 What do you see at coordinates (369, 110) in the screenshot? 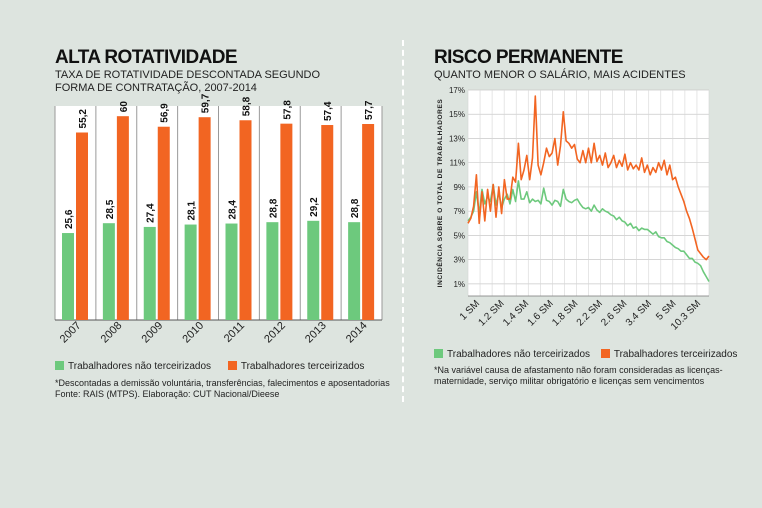
I see `bar-value-label-outsourced: 57,7` at bounding box center [369, 110].